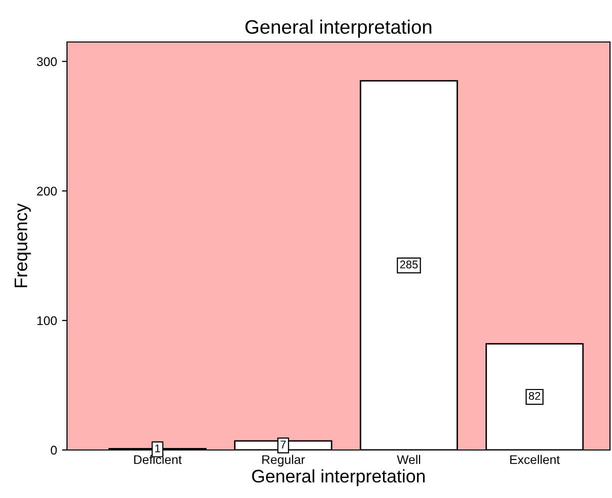  I want to click on data-label: 285, so click(409, 264).